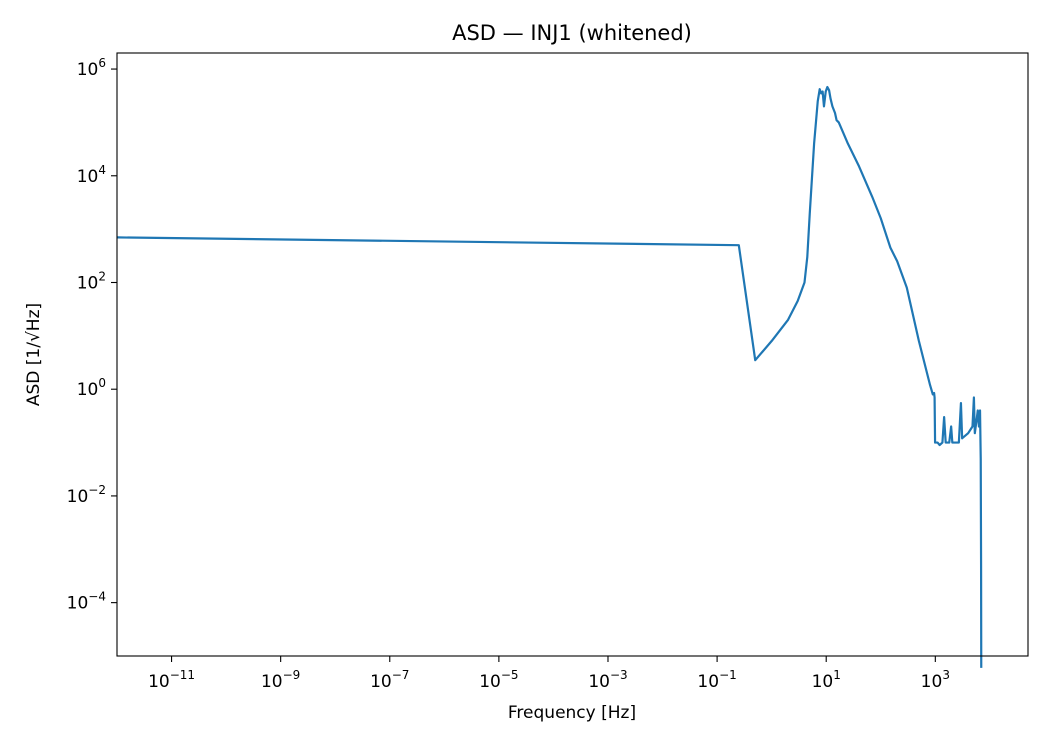  Describe the element at coordinates (549, 674) in the screenshot. I see `x-axis-ticks: 10⁻¹¹ 10⁻⁹ 10⁻⁷ 10⁻⁵ 10⁻³ 10⁻¹ 10¹ 10³` at that location.